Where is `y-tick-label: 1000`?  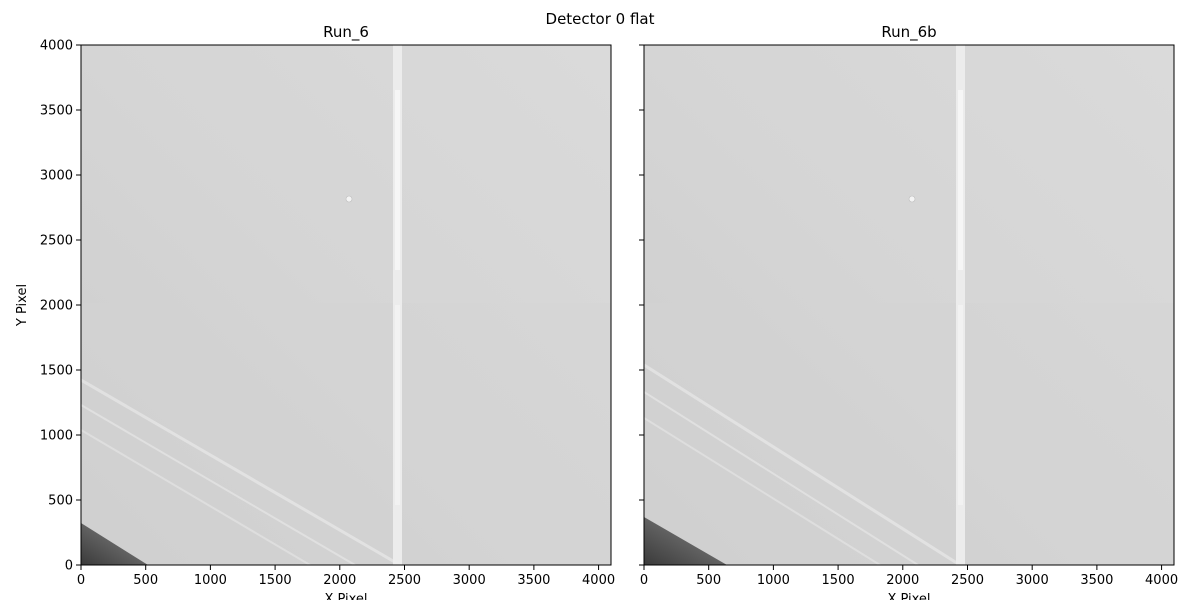 y-tick-label: 1000 is located at coordinates (56, 436).